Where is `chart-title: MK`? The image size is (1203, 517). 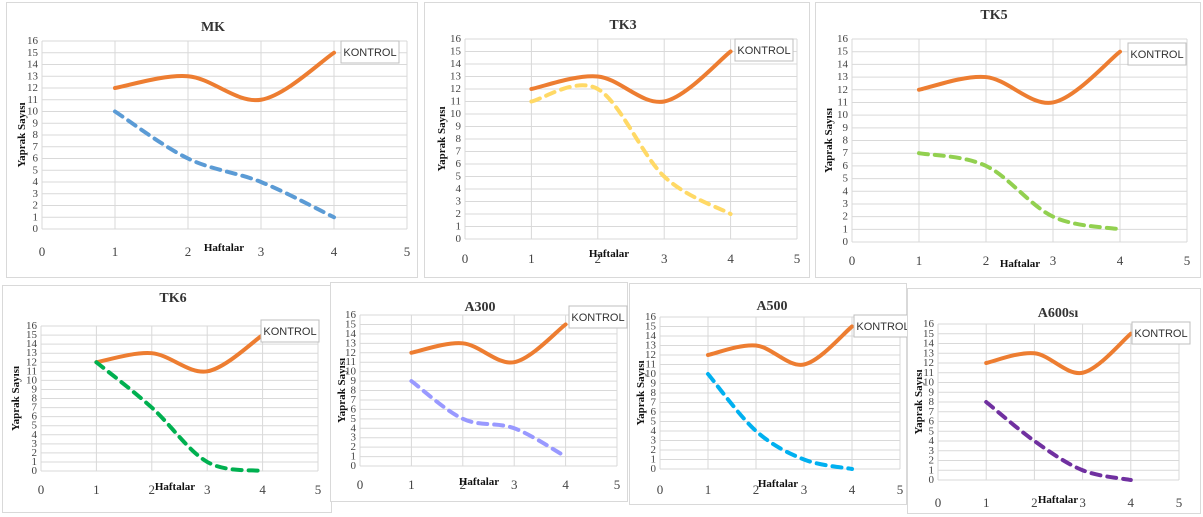 chart-title: MK is located at coordinates (213, 27).